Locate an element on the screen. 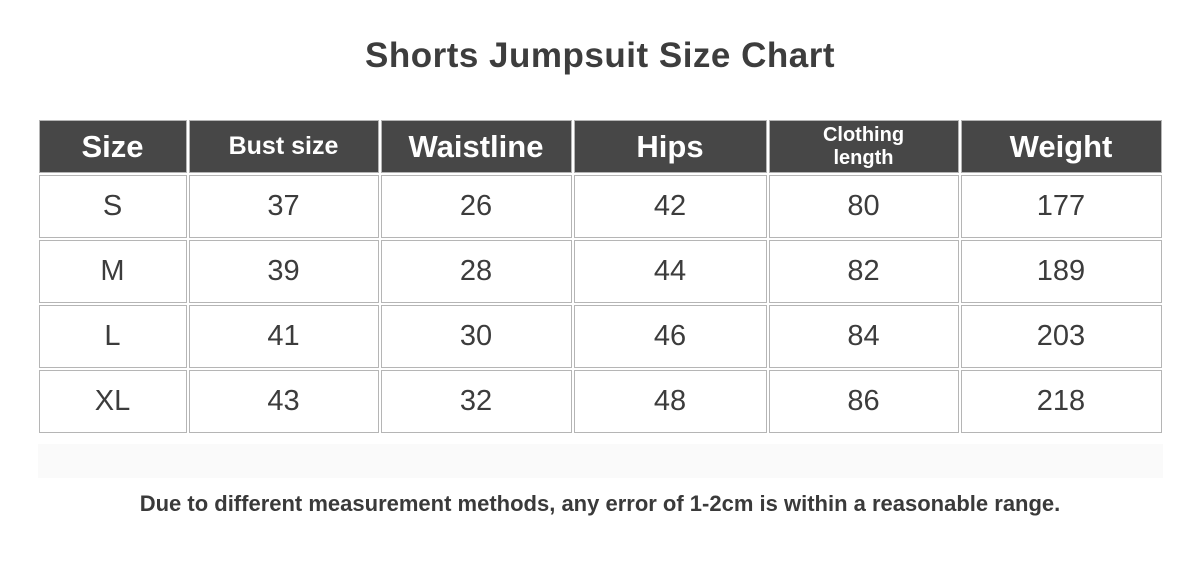 This screenshot has width=1200, height=585. hips-value: 46 is located at coordinates (670, 336).